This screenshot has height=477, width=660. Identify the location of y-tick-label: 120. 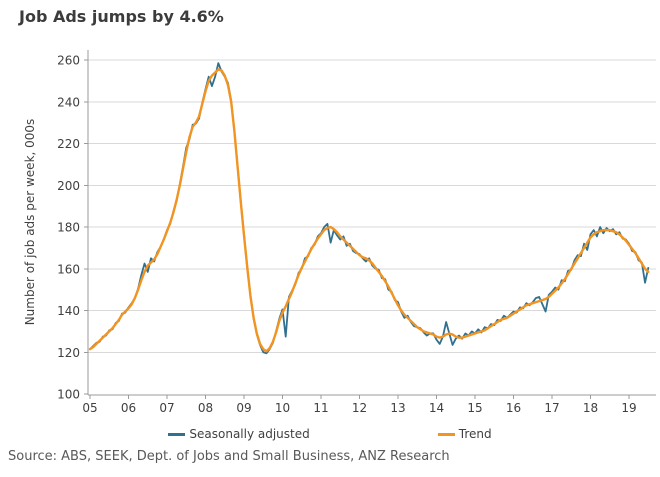
(68, 353).